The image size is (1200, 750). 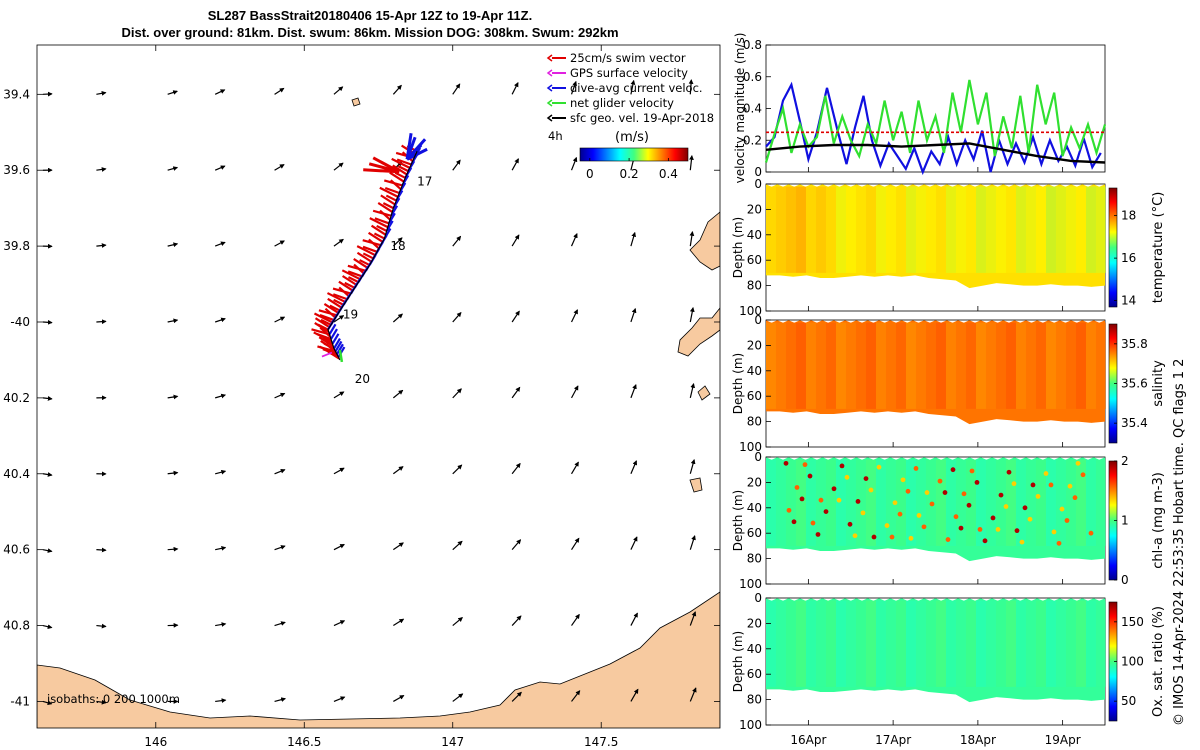 What do you see at coordinates (555, 136) in the screenshot?
I see `arrow-scale-label: 4h` at bounding box center [555, 136].